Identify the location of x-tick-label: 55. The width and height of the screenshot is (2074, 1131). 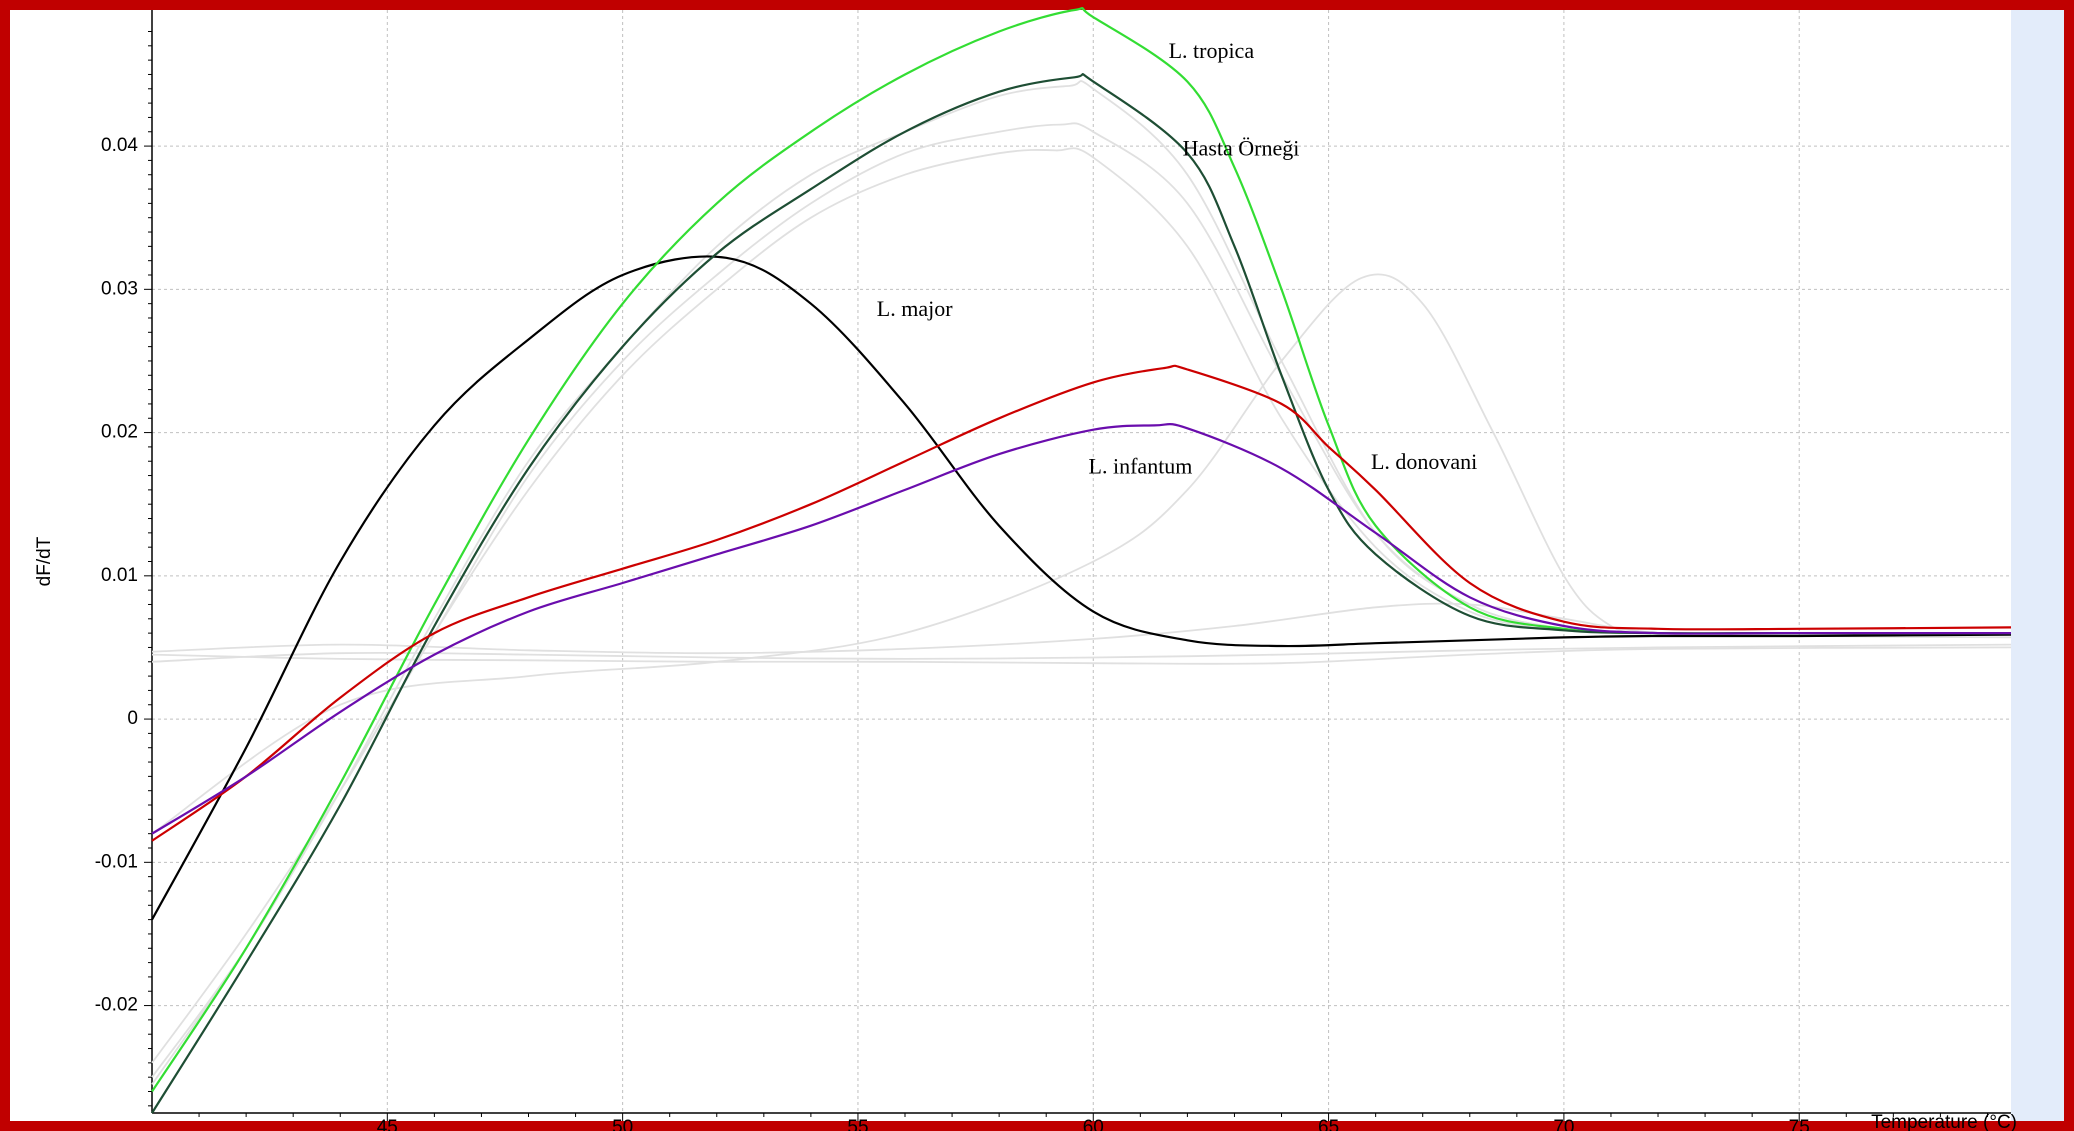
(857, 1124).